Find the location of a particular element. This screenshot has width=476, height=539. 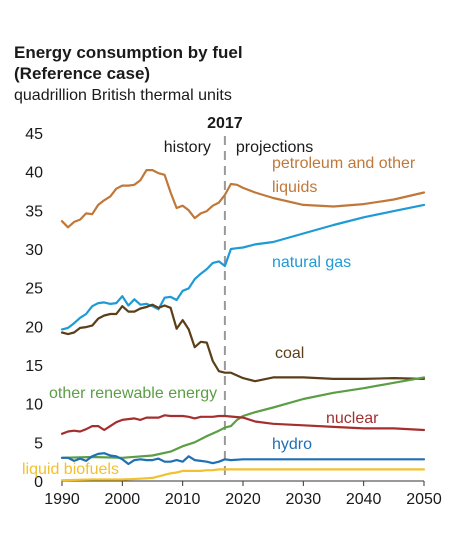

y-axis-unit-label: quadrillion British thermal units is located at coordinates (123, 95).